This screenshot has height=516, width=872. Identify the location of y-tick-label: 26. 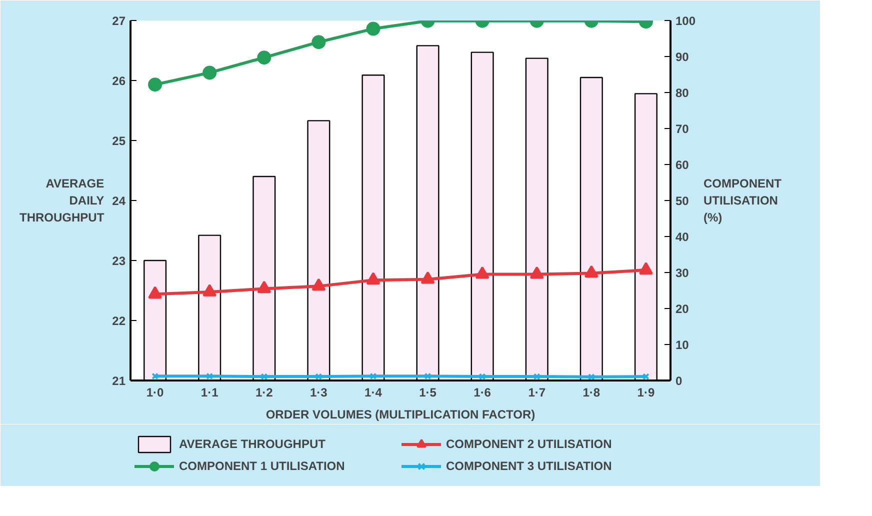
(119, 81).